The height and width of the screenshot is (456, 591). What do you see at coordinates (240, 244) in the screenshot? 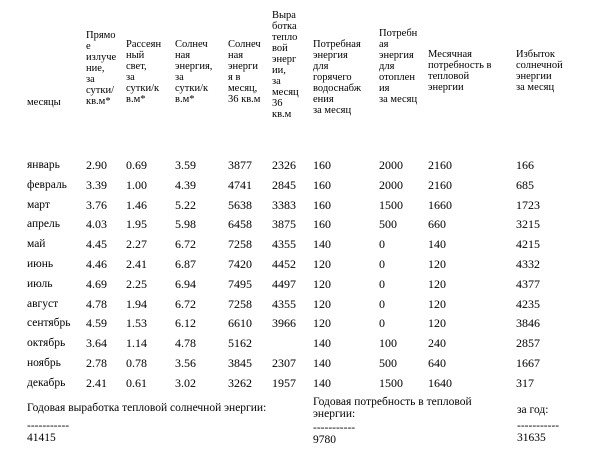
I see `value-cell: 7258` at bounding box center [240, 244].